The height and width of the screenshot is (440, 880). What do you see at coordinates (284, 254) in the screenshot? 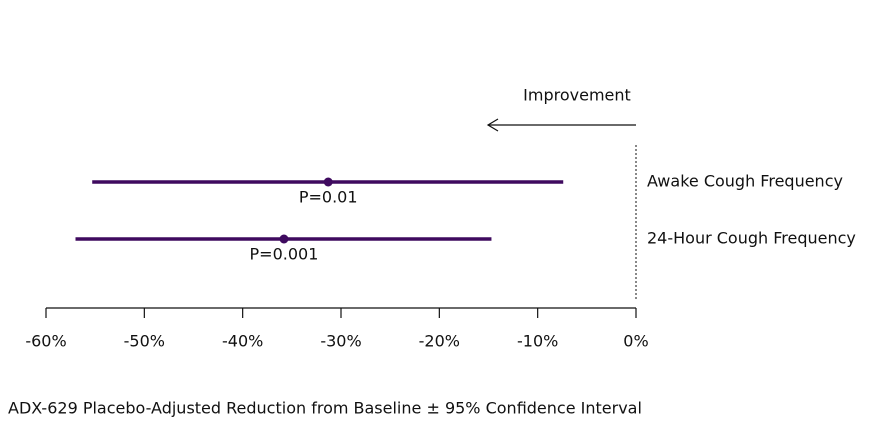
I see `p-value-label: P=0.001` at bounding box center [284, 254].